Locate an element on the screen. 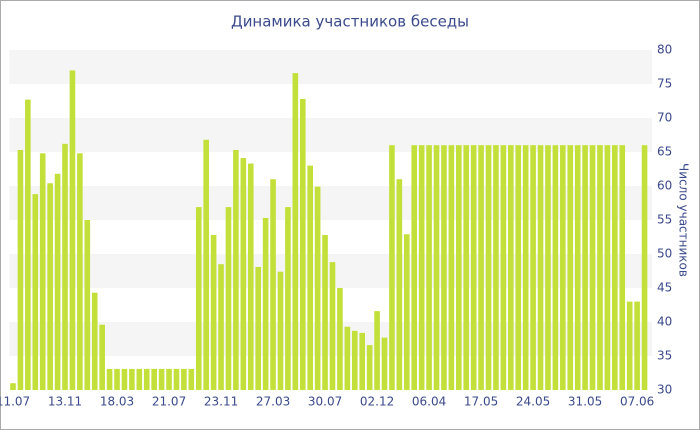 This screenshot has width=700, height=430. x-tick-label: 07.06 is located at coordinates (637, 402).